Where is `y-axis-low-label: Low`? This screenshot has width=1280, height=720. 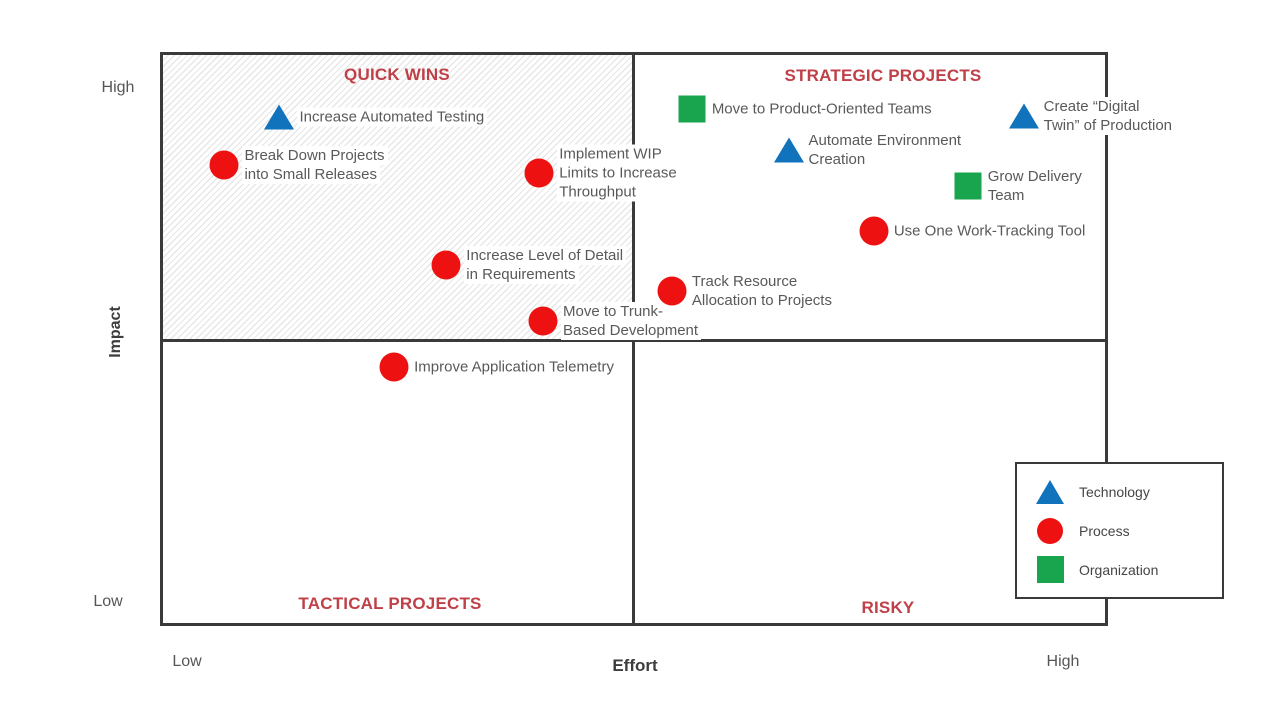 y-axis-low-label: Low is located at coordinates (108, 601).